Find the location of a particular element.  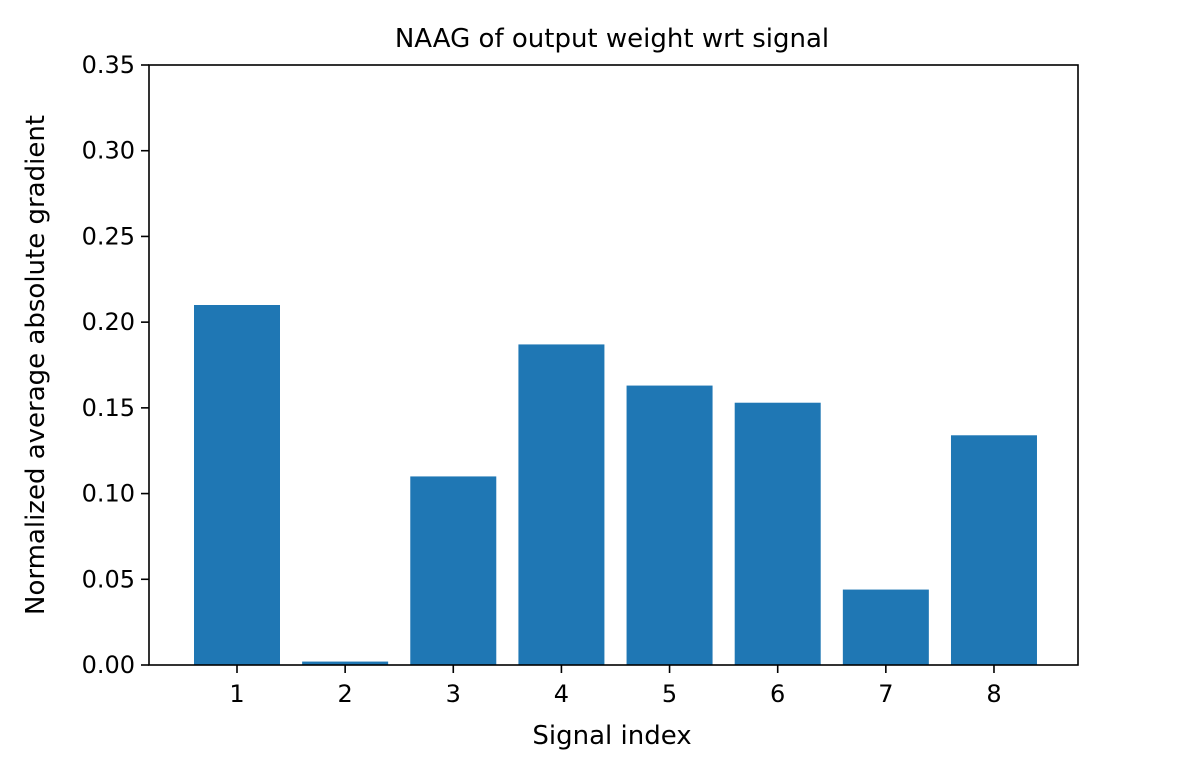

x-axis-ticks: 1 2 3 4 5 6 7 8 is located at coordinates (615, 686).